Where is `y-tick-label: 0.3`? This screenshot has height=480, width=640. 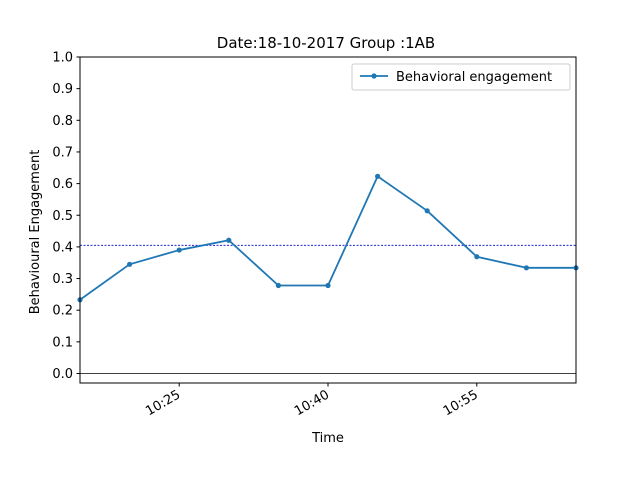 y-tick-label: 0.3 is located at coordinates (62, 279).